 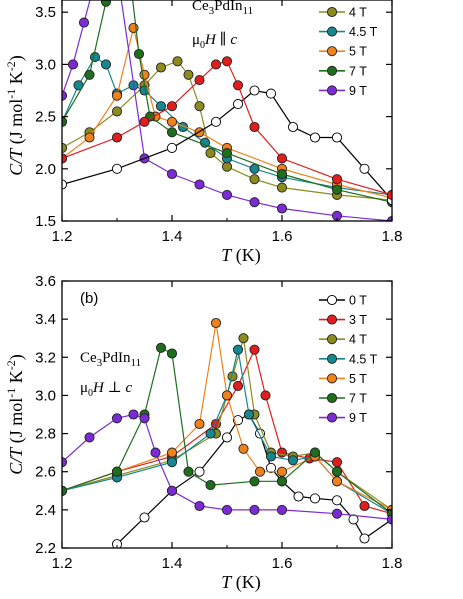 What do you see at coordinates (90, 393) in the screenshot?
I see `field-sub: 0` at bounding box center [90, 393].